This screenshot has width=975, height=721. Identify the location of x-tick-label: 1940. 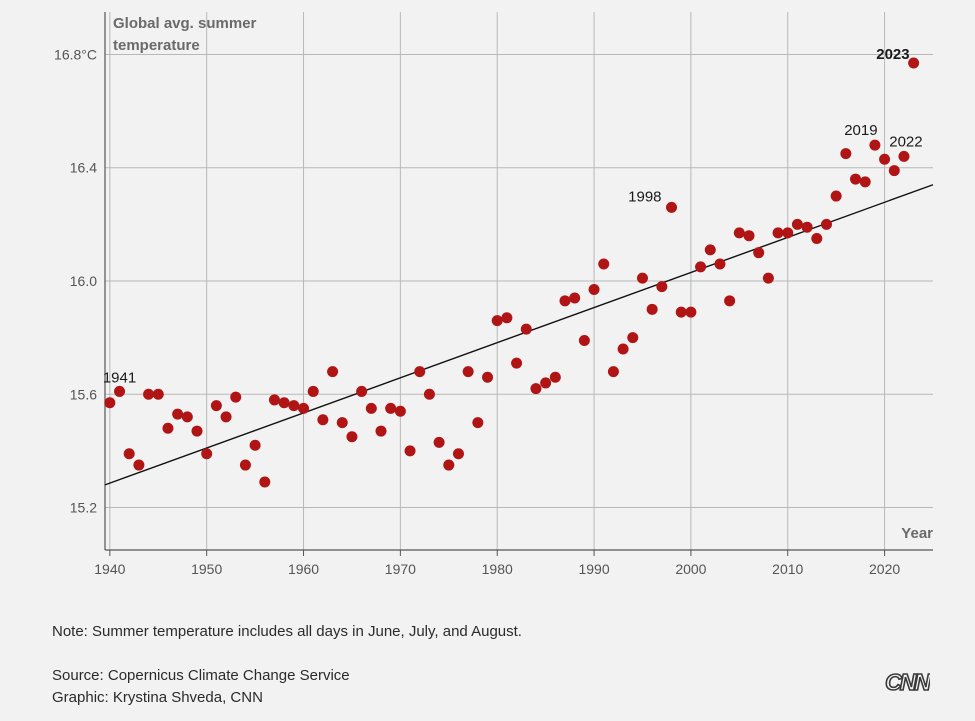
(109, 569).